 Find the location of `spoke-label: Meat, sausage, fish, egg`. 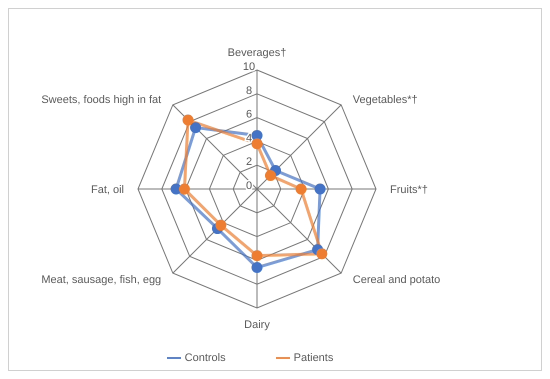

spoke-label: Meat, sausage, fish, egg is located at coordinates (101, 280).